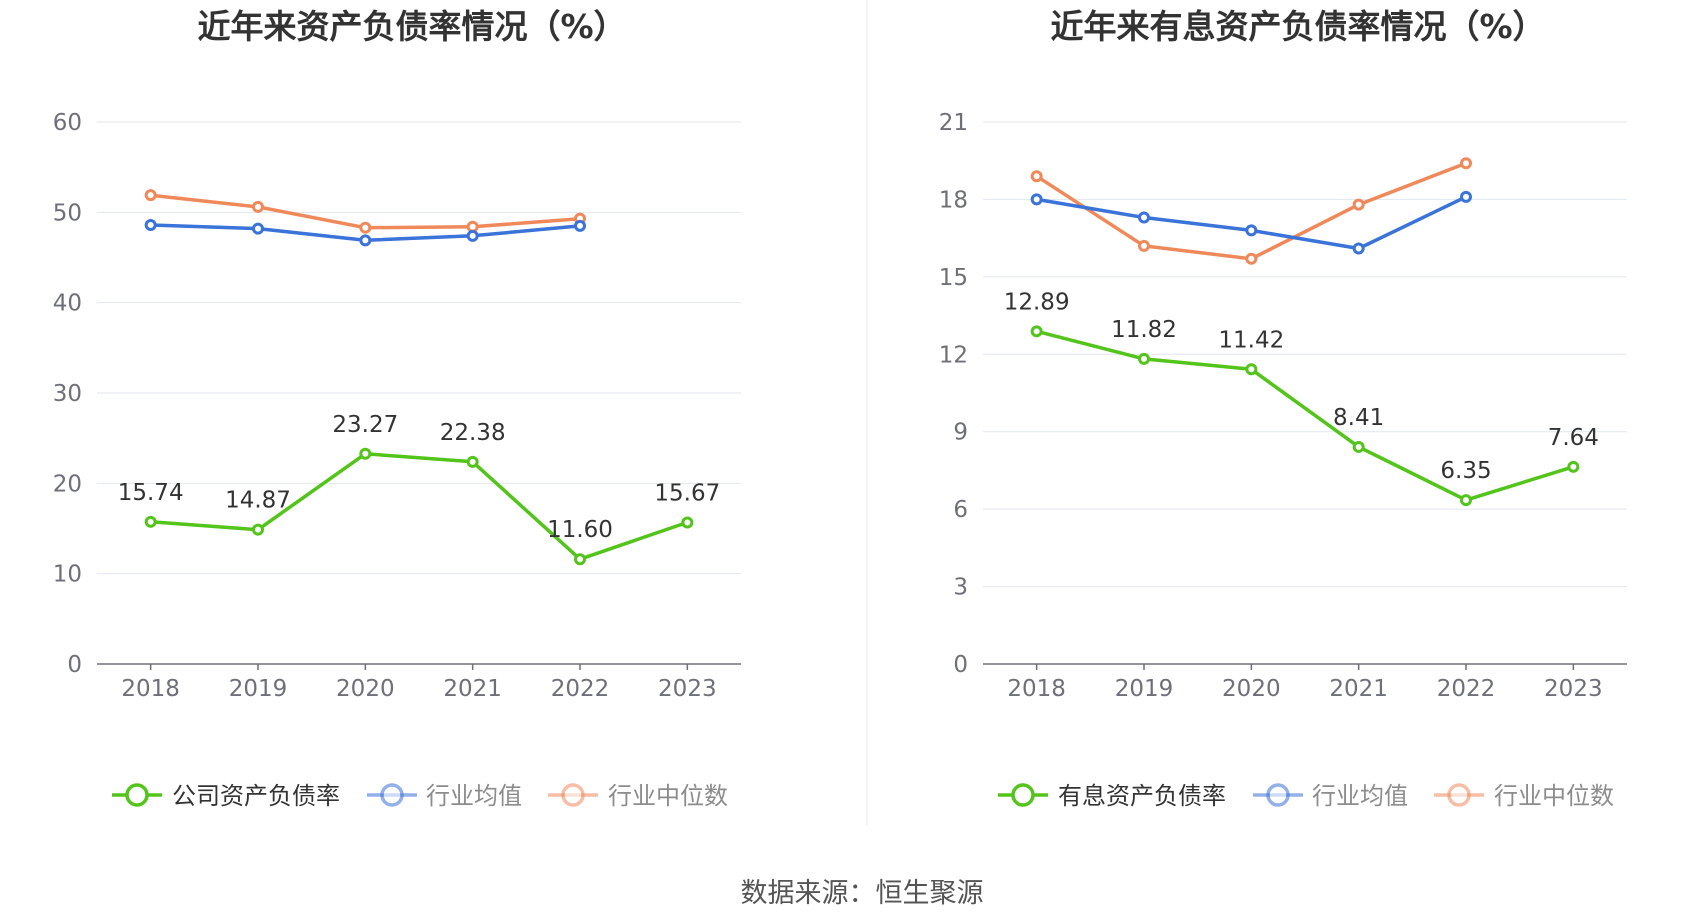 The width and height of the screenshot is (1700, 922). Describe the element at coordinates (67, 575) in the screenshot. I see `y-tick-label: 10` at that location.